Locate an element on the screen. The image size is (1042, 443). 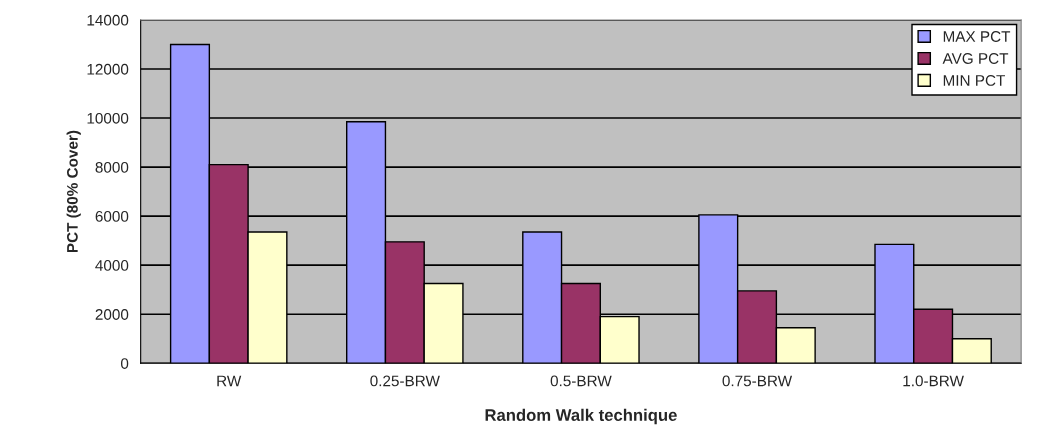
x-tick-label: 0.25-BRW is located at coordinates (405, 381).